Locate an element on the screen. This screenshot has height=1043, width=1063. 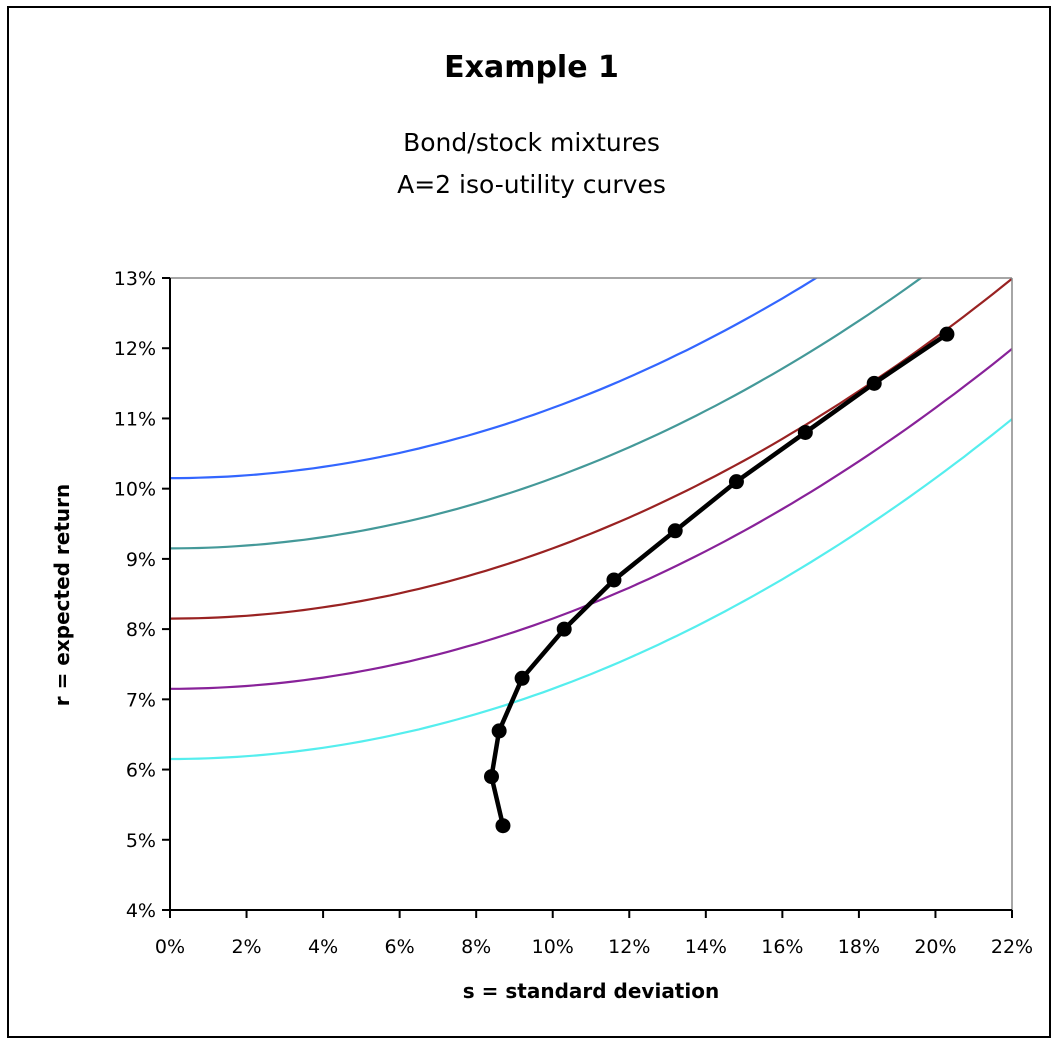
chart-subtitle-line-1: Bond/stock mixtures is located at coordinates (531, 142).